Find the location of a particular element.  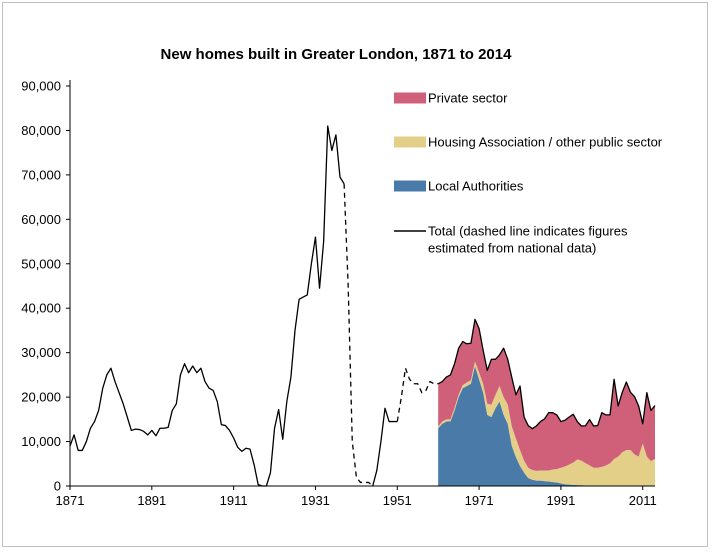

legend-label-total-line-1: Total (dashed line indicates figures is located at coordinates (528, 231).